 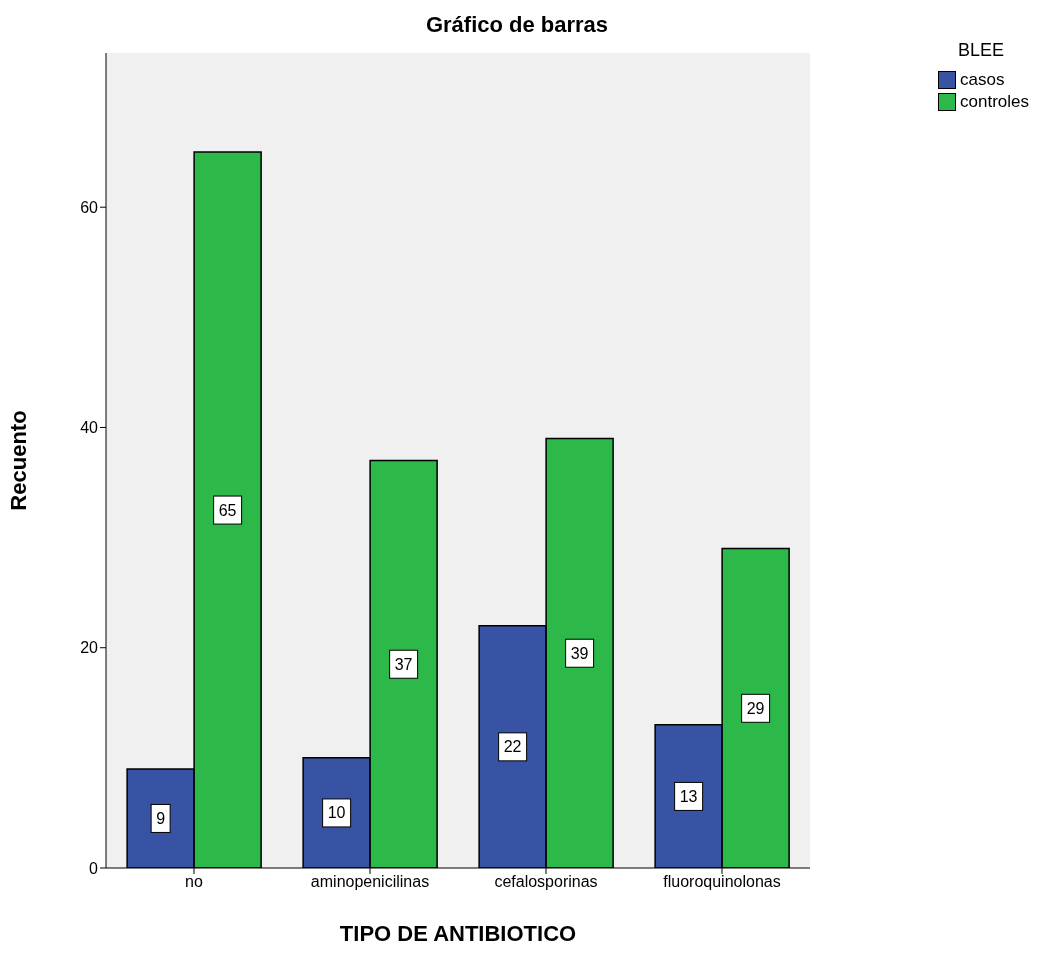 What do you see at coordinates (89, 207) in the screenshot?
I see `y-tick-label: 60` at bounding box center [89, 207].